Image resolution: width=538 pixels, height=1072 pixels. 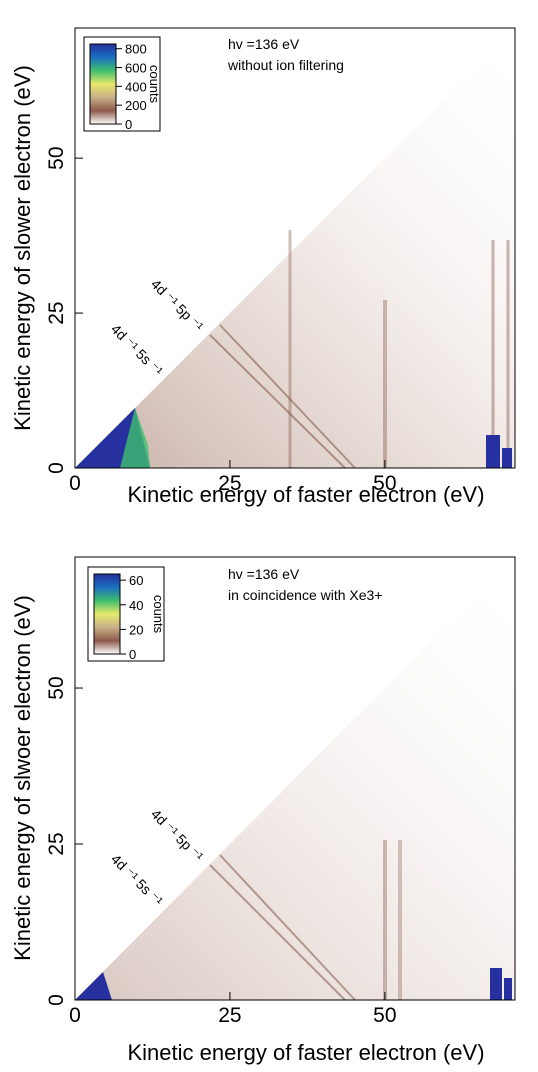 What do you see at coordinates (136, 68) in the screenshot?
I see `colorbar-tick-label: 600` at bounding box center [136, 68].